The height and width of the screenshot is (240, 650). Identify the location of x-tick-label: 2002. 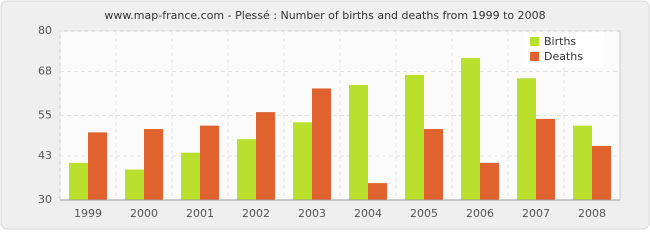
(256, 213).